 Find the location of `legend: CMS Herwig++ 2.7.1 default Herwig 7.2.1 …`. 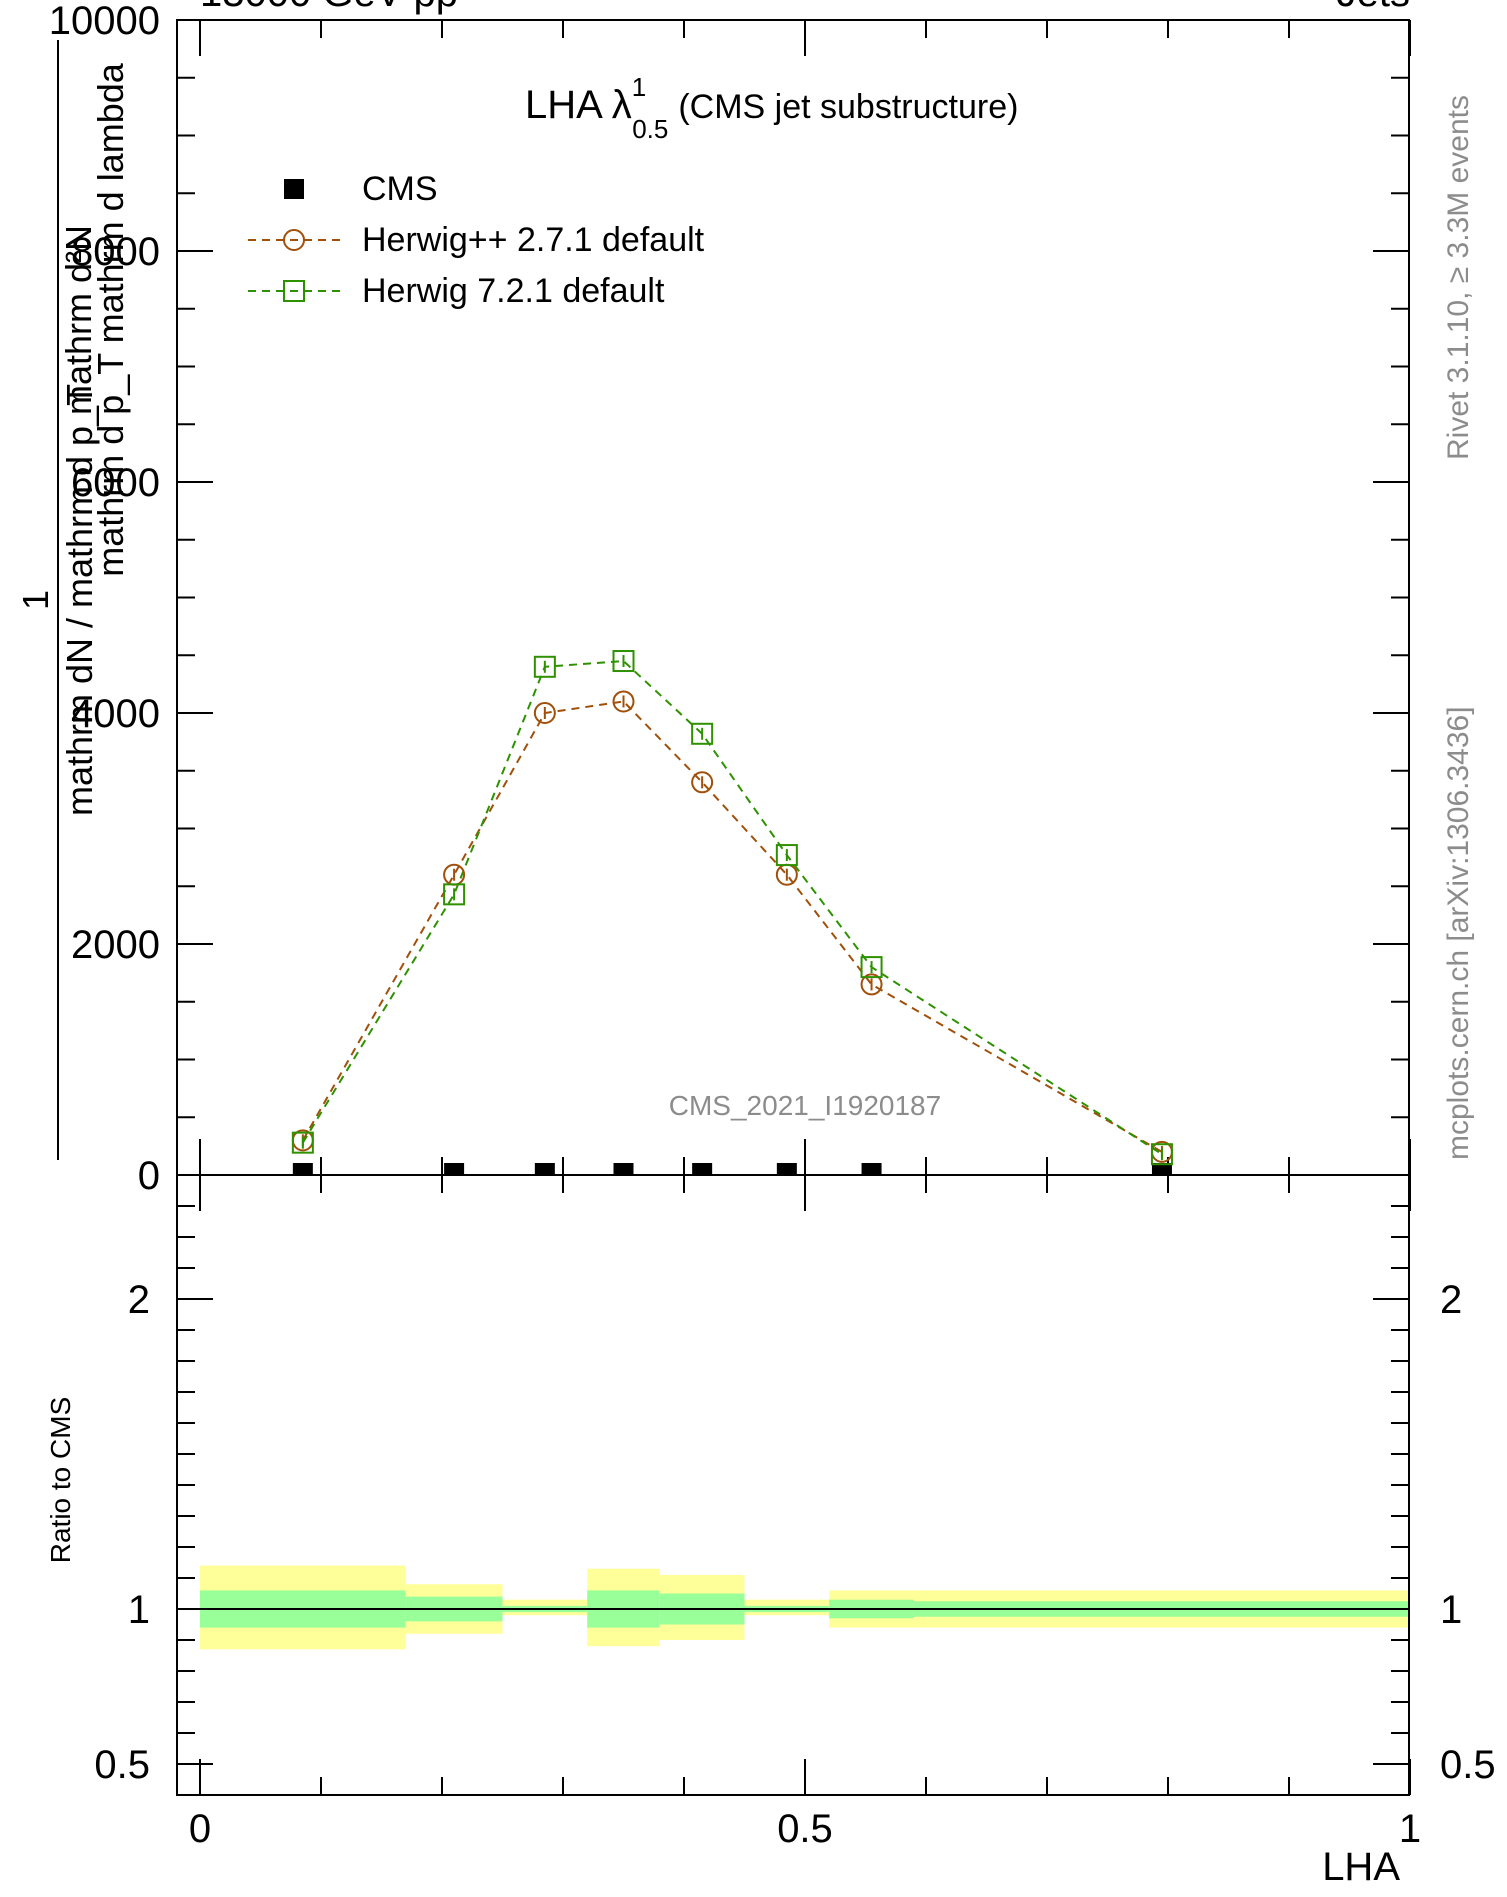

legend: CMS Herwig++ 2.7.1 default Herwig 7.2.1 … is located at coordinates (476, 240).